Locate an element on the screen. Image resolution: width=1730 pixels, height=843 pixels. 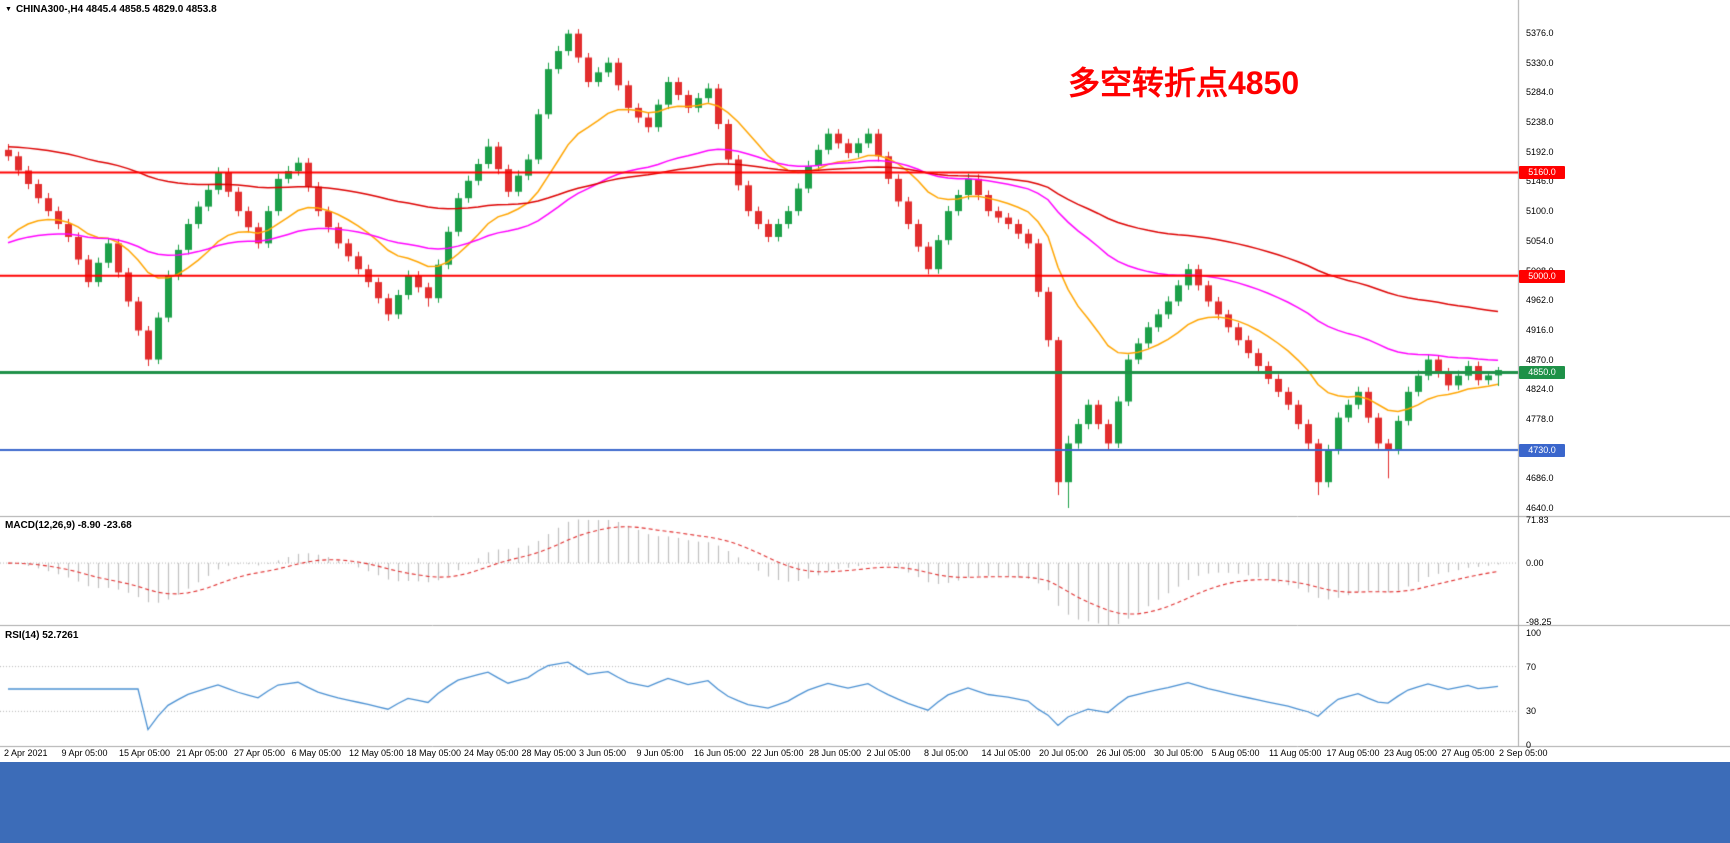
time-axis-label: 24 May 05:00 is located at coordinates (491, 753).